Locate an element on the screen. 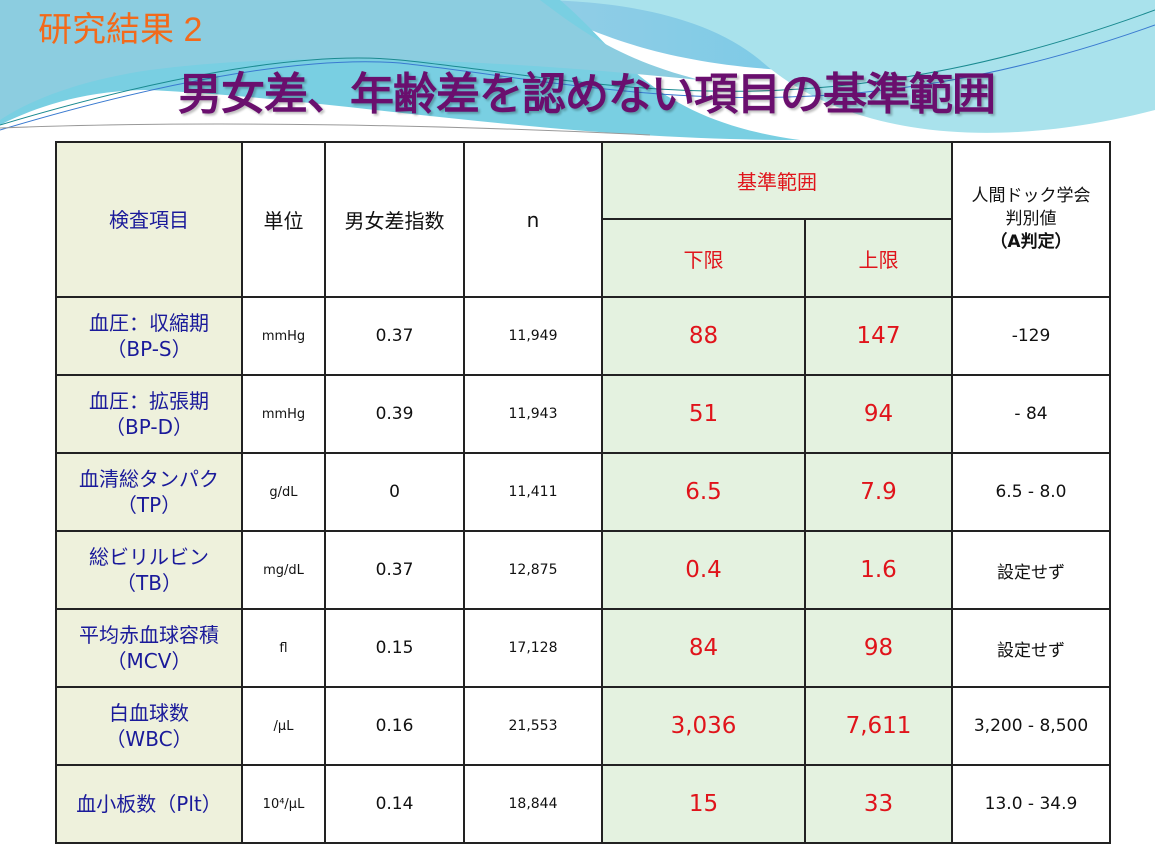  item-name: 血清総タンパク （TP） is located at coordinates (149, 492).